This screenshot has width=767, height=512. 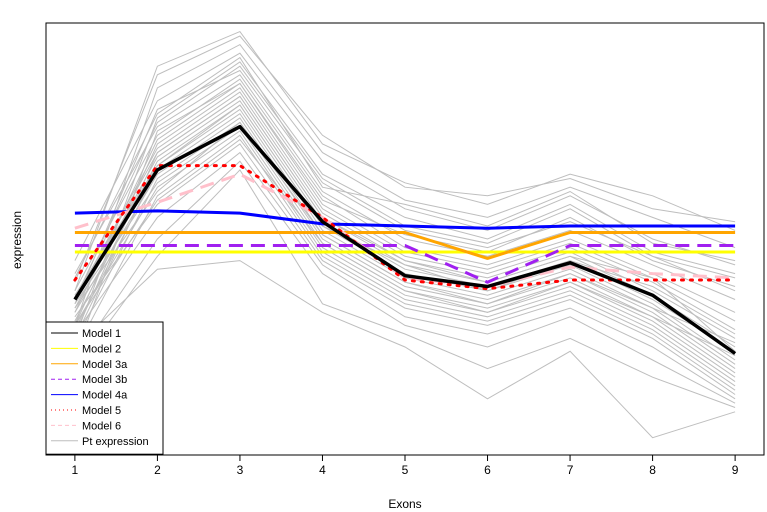 I want to click on series-model-3a, so click(x=405, y=245).